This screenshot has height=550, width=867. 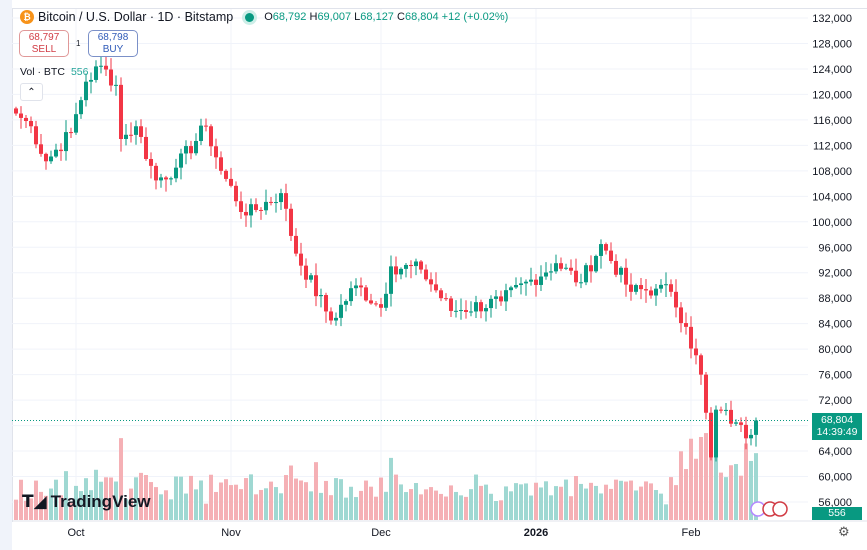 What do you see at coordinates (78, 43) in the screenshot?
I see `spread-value: 1` at bounding box center [78, 43].